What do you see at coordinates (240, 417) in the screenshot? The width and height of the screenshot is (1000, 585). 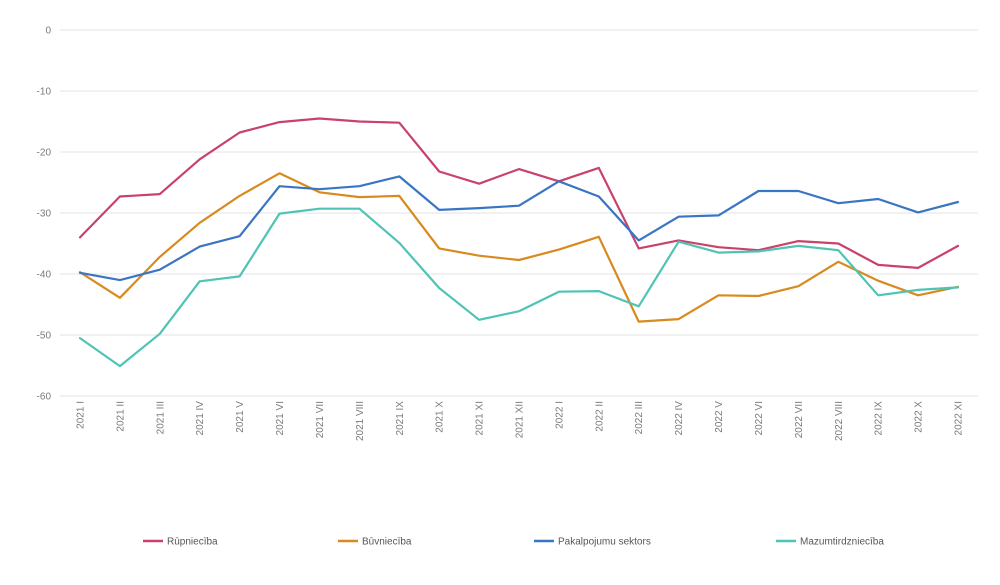 I see `x-tick-label: 2021 V` at bounding box center [240, 417].